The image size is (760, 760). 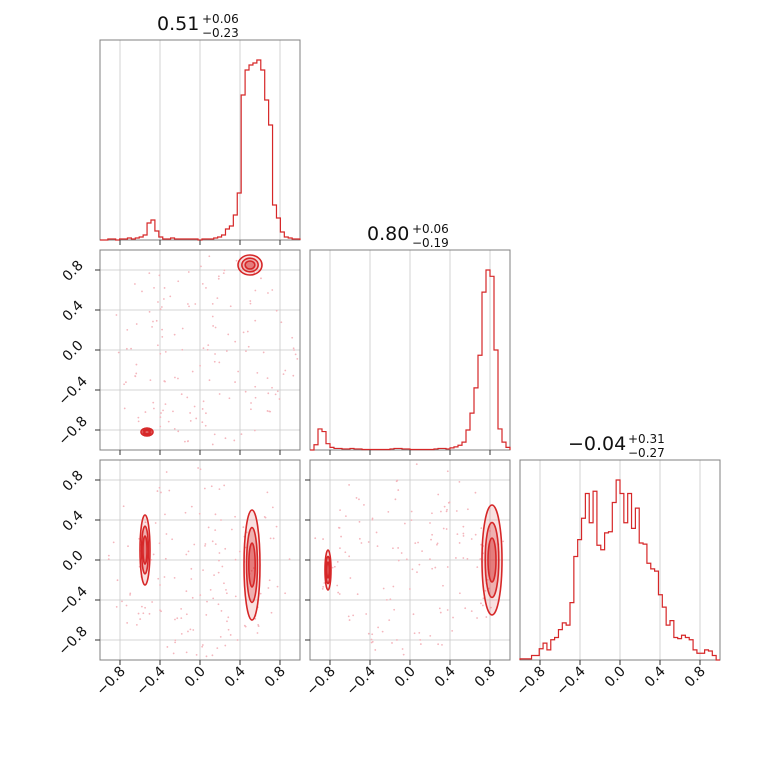 What do you see at coordinates (695, 677) in the screenshot?
I see `hist-3-xtick-label-4: 0.8` at bounding box center [695, 677].